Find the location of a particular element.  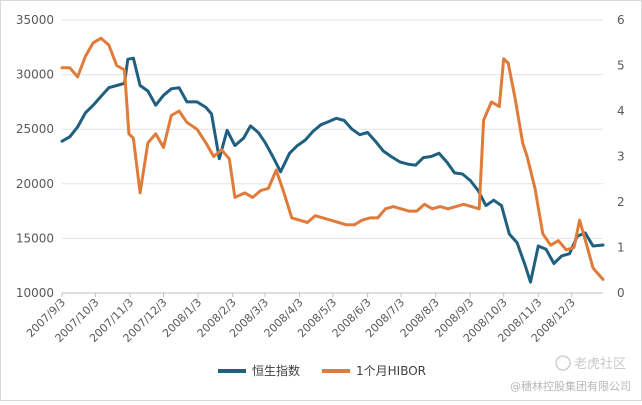

right-axis-tick-label: 6 is located at coordinates (621, 20).